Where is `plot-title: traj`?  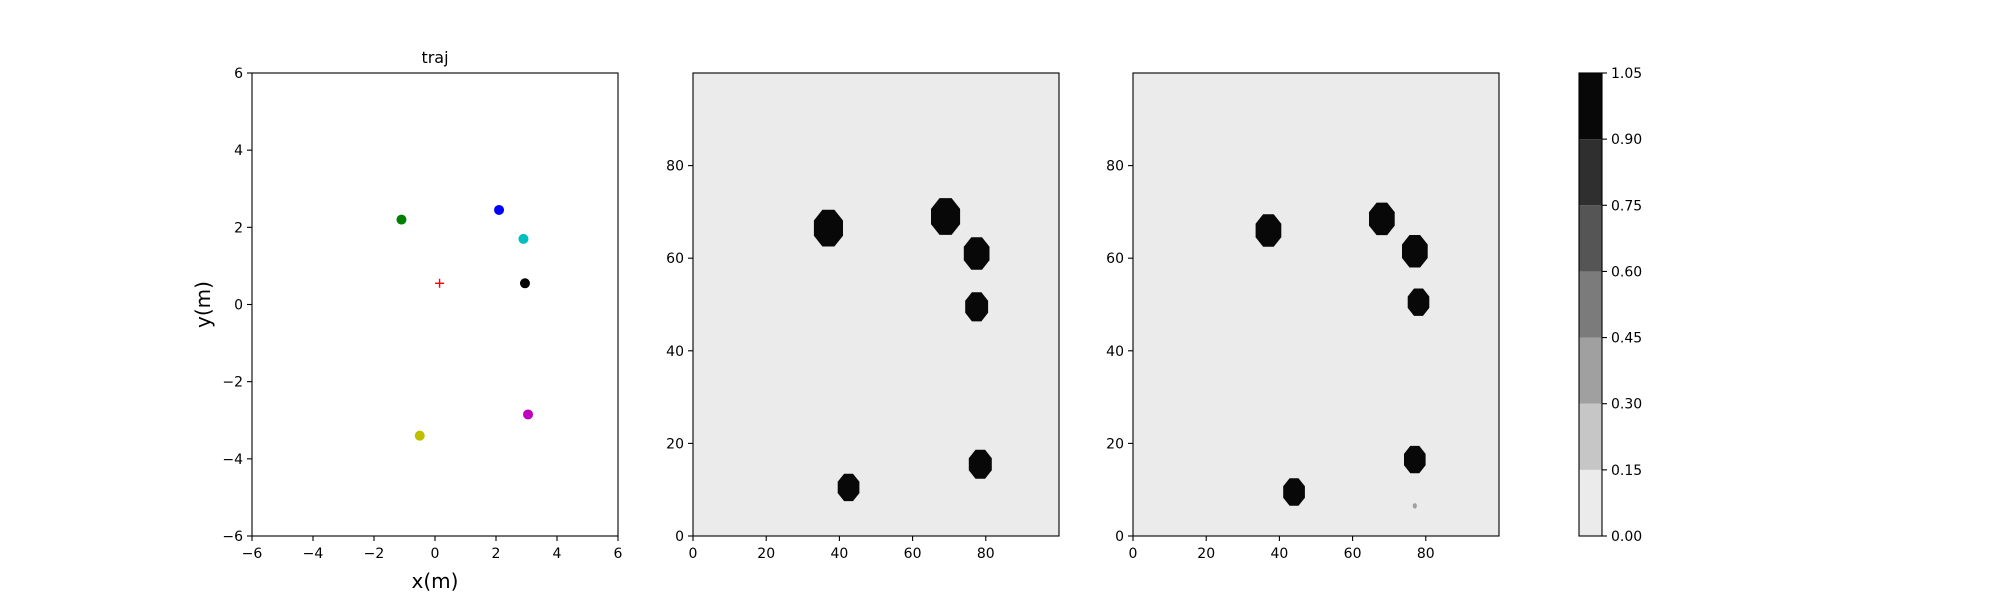
plot-title: traj is located at coordinates (434, 57).